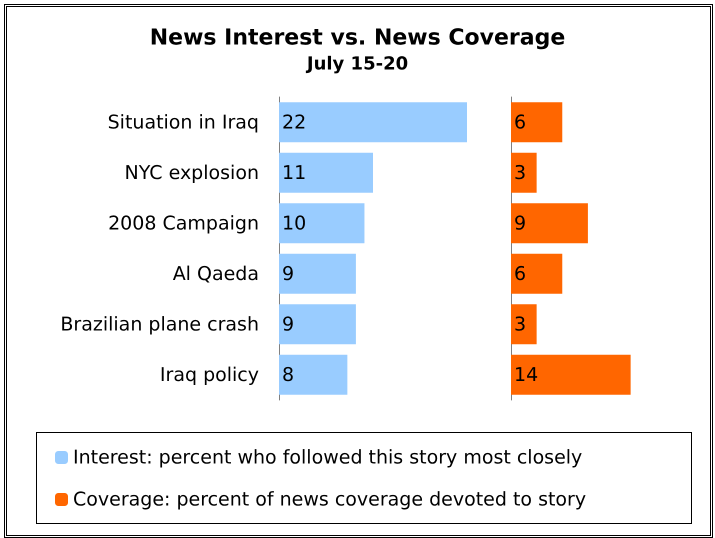  I want to click on chart-title: News Interest vs. News Coverage, so click(358, 38).